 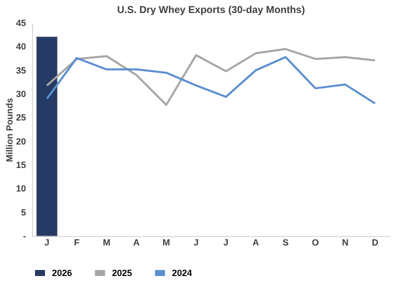 I want to click on y-tick-label: 40, so click(x=21, y=47).